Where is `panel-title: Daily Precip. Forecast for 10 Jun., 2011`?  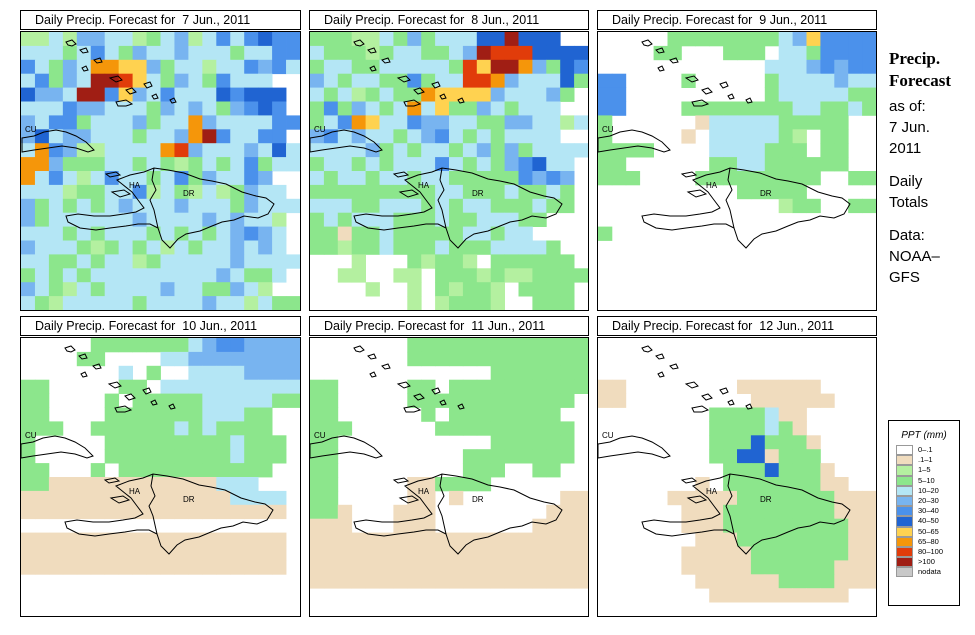
panel-title: Daily Precip. Forecast for 10 Jun., 2011 is located at coordinates (160, 326).